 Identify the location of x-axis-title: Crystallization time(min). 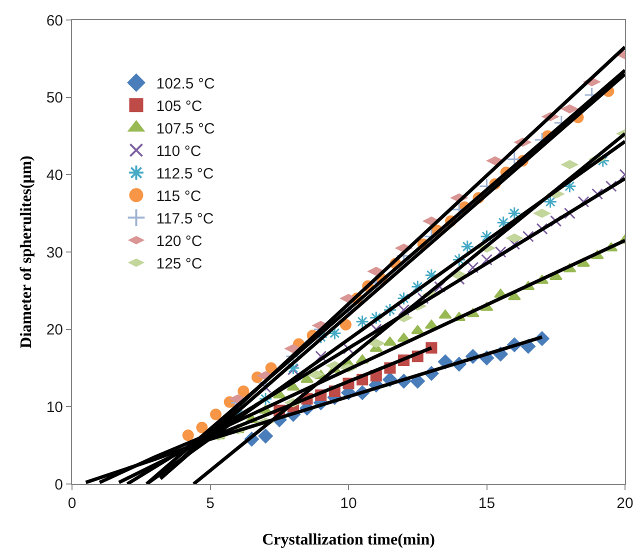
(348, 540).